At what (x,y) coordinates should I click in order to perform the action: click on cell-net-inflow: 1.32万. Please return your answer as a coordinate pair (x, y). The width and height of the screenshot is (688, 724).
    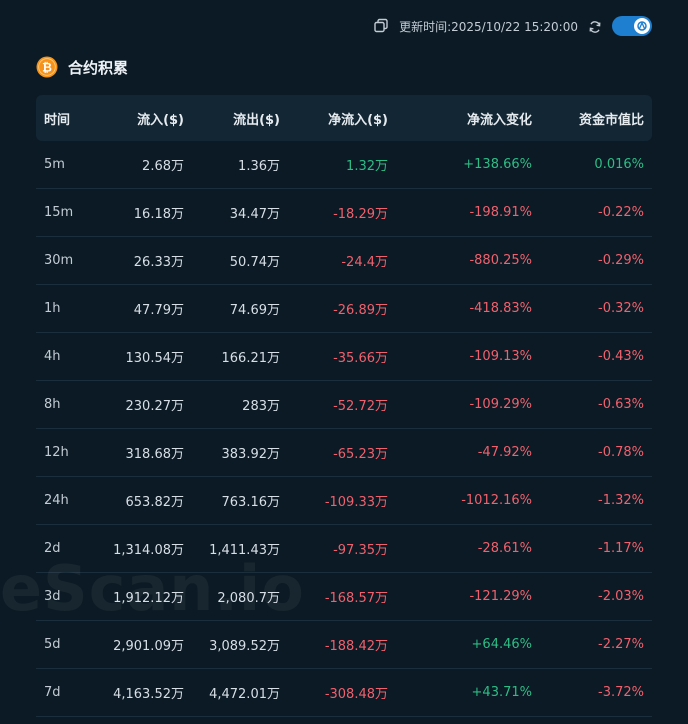
    Looking at the image, I should click on (367, 166).